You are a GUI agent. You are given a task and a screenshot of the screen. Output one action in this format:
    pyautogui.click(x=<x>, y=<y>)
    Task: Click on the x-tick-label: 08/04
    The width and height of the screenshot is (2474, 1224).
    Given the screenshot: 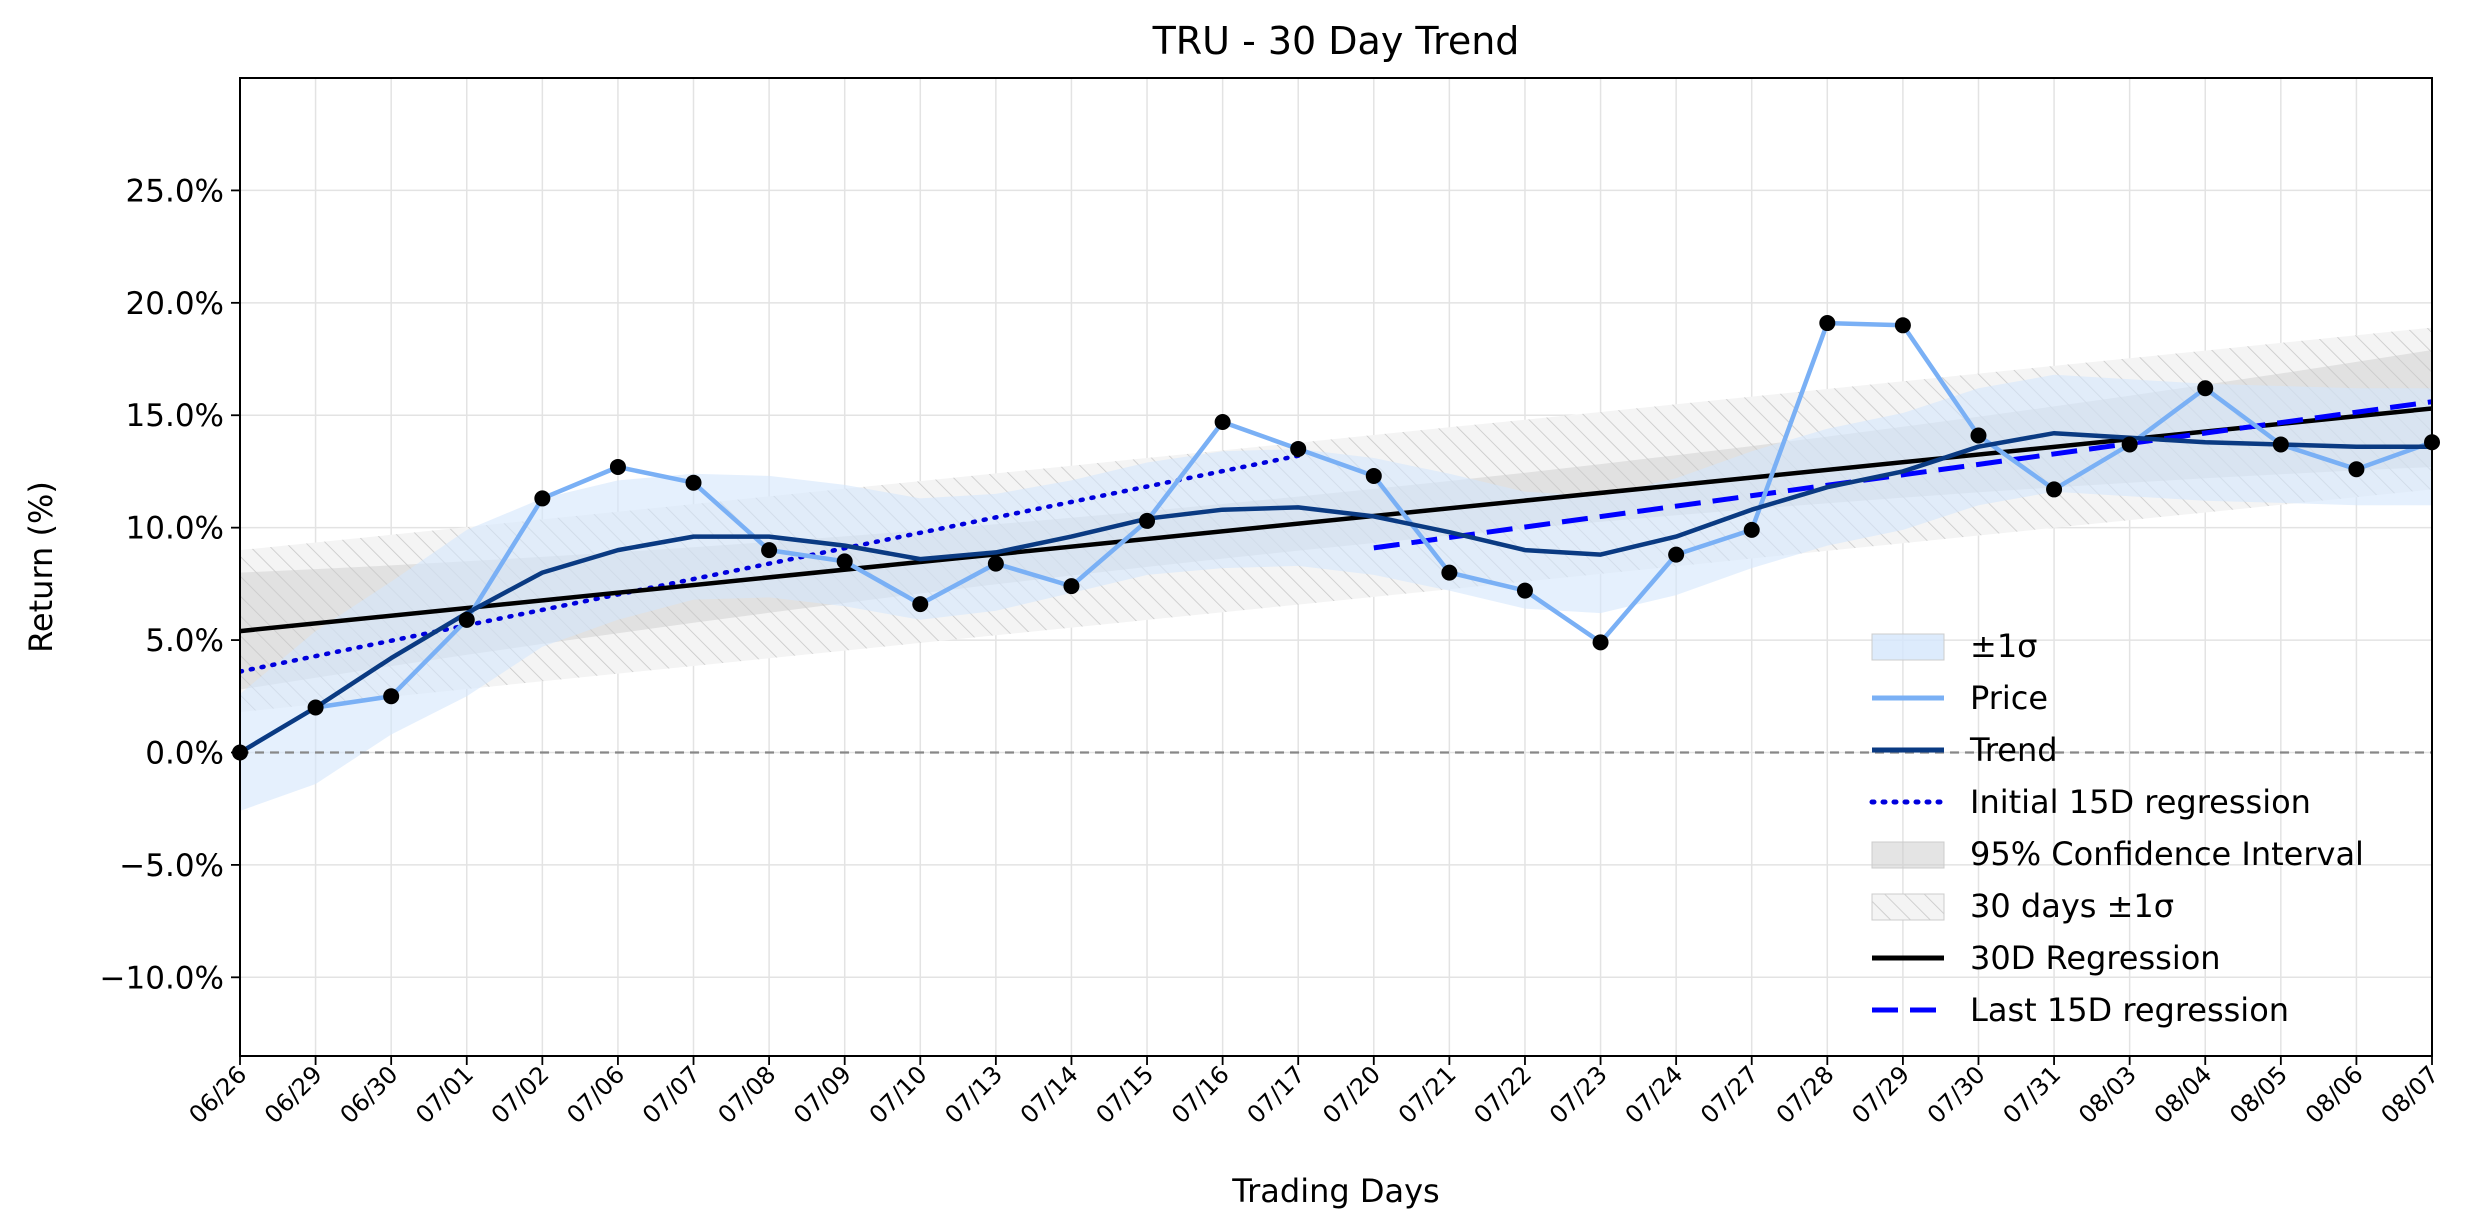 What is the action you would take?
    pyautogui.click(x=2183, y=1094)
    